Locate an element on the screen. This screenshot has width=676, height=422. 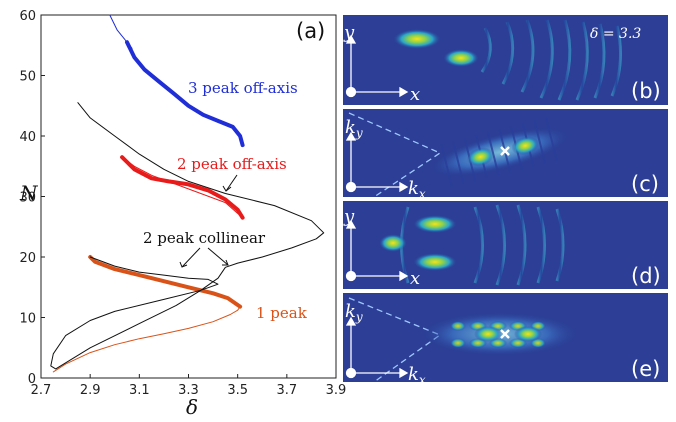
y-tick-label: 0 is located at coordinates (32, 379).